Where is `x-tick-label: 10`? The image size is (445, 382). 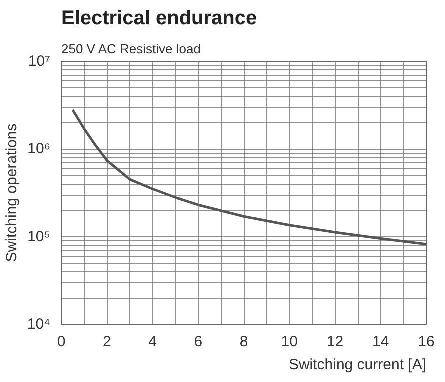 x-tick-label: 10 is located at coordinates (289, 342).